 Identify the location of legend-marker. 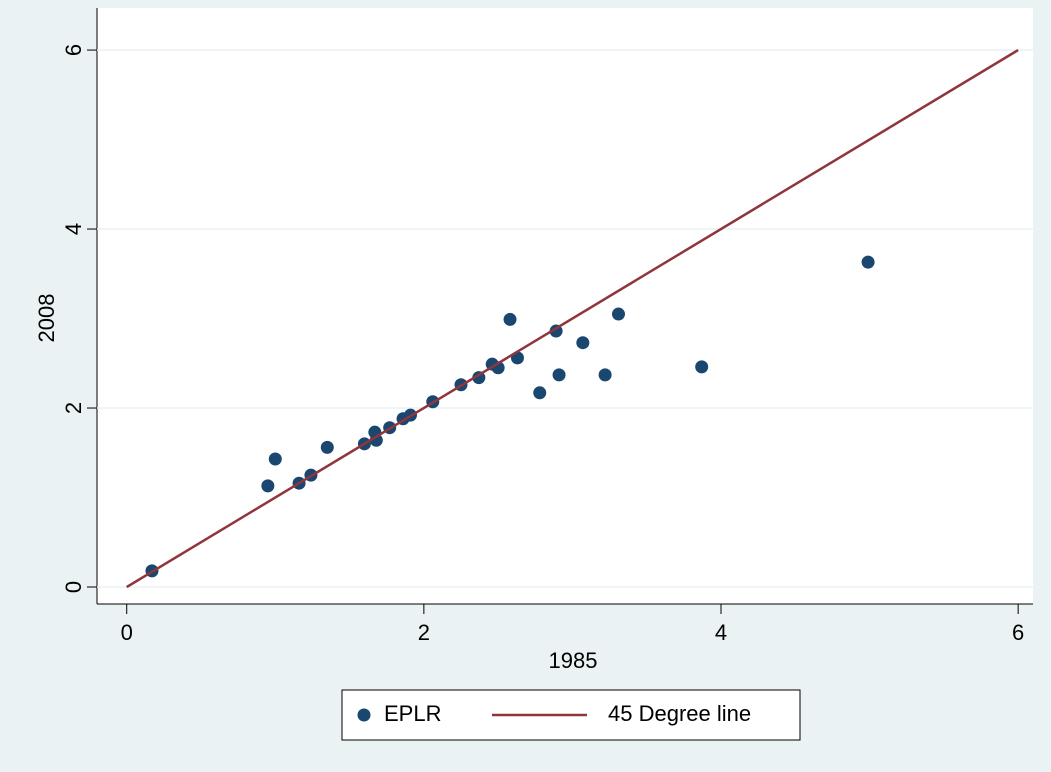
(364, 715).